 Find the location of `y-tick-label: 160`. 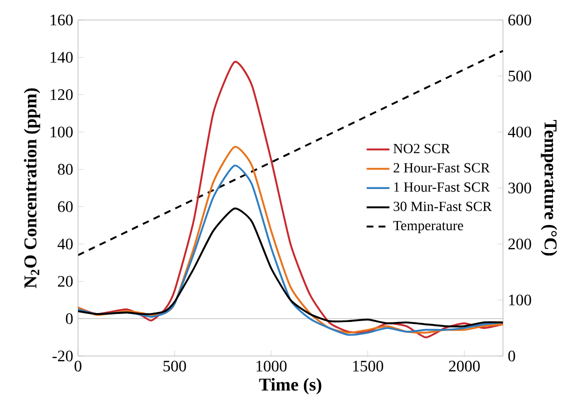

y-tick-label: 160 is located at coordinates (61, 20).